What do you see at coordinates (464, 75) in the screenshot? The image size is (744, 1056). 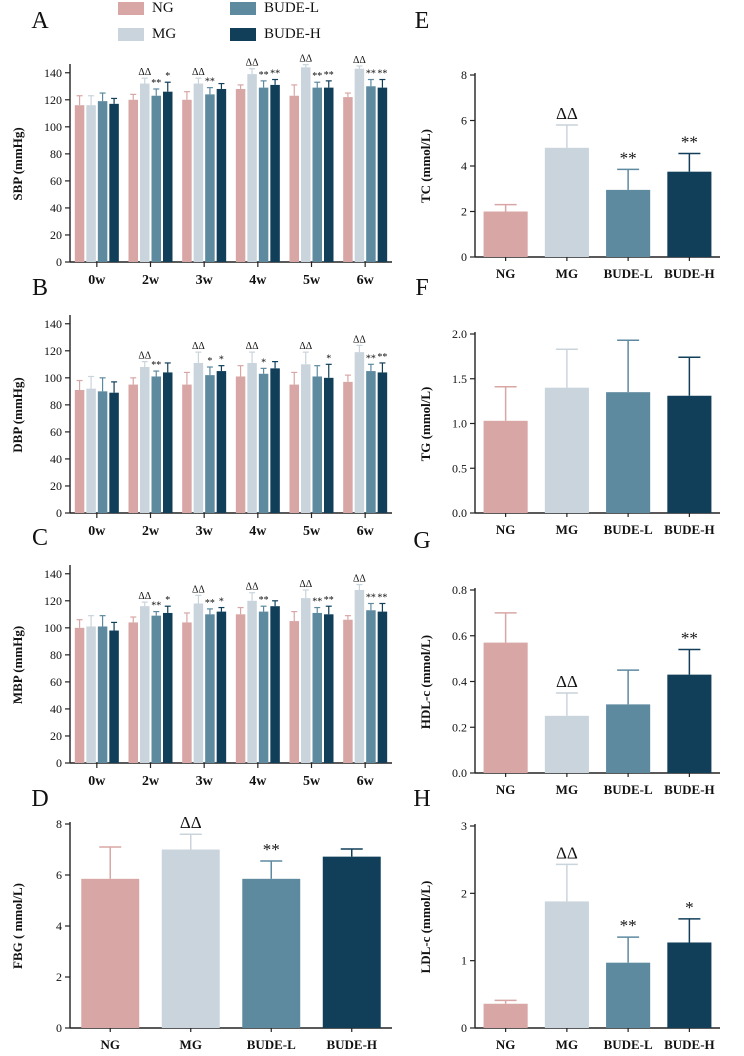 I see `y-tick-label: 8` at bounding box center [464, 75].